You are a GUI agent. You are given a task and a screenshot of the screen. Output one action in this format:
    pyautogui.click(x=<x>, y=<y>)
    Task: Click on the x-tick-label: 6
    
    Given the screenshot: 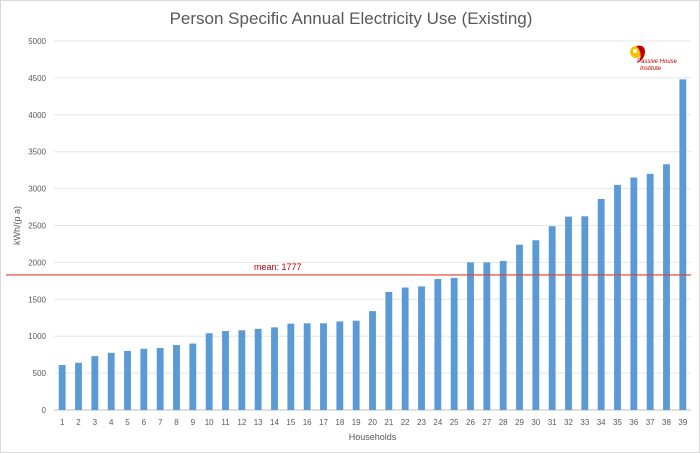 What is the action you would take?
    pyautogui.click(x=144, y=422)
    